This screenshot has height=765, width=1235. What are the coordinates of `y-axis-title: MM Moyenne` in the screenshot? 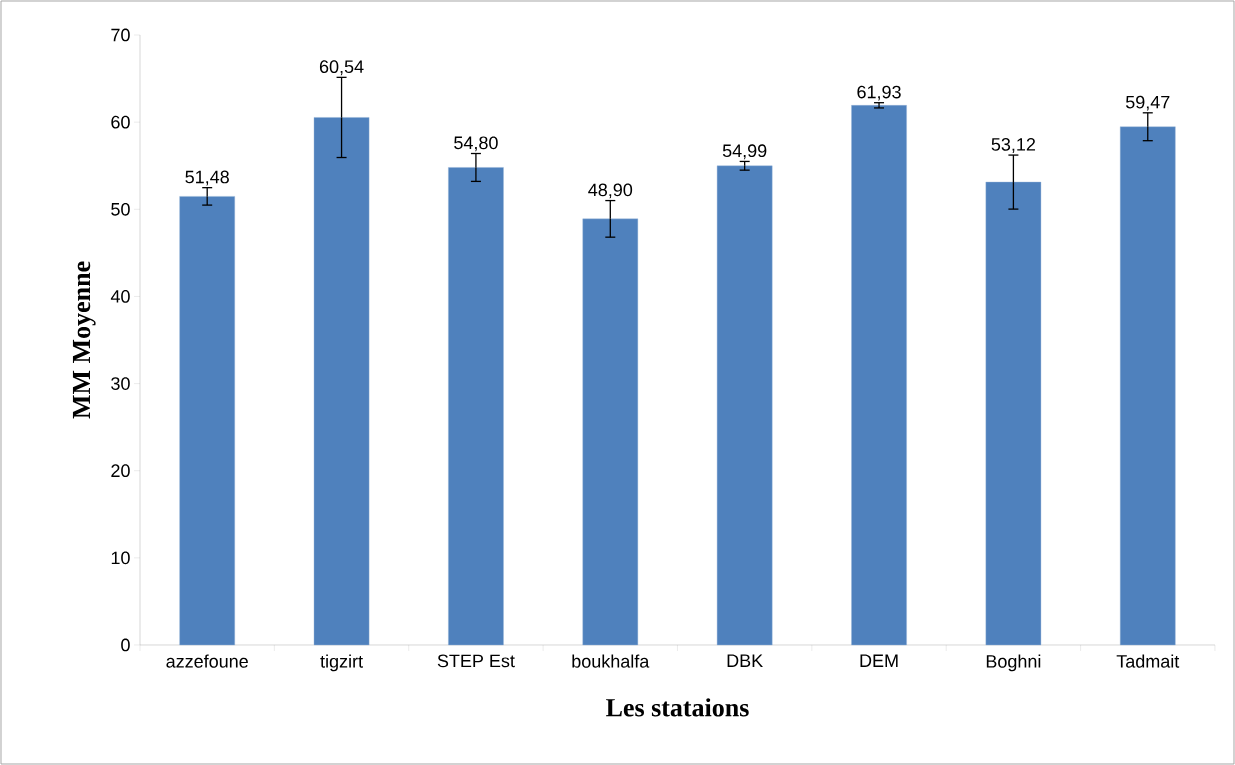 It's located at (84, 340).